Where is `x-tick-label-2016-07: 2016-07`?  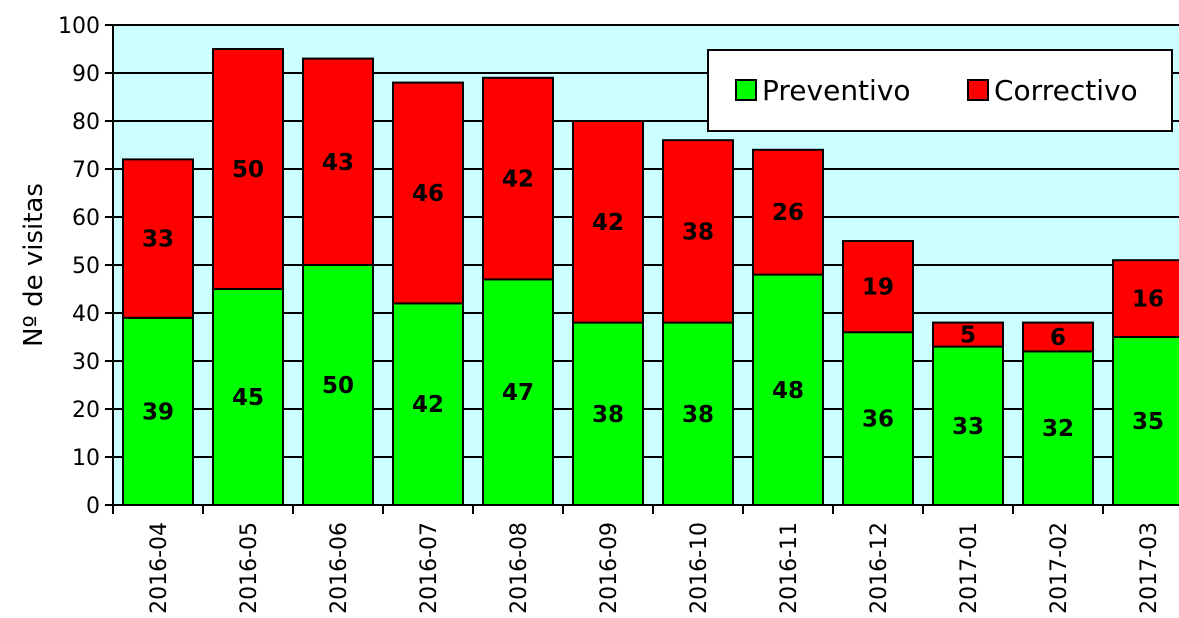
x-tick-label-2016-07: 2016-07 is located at coordinates (429, 568).